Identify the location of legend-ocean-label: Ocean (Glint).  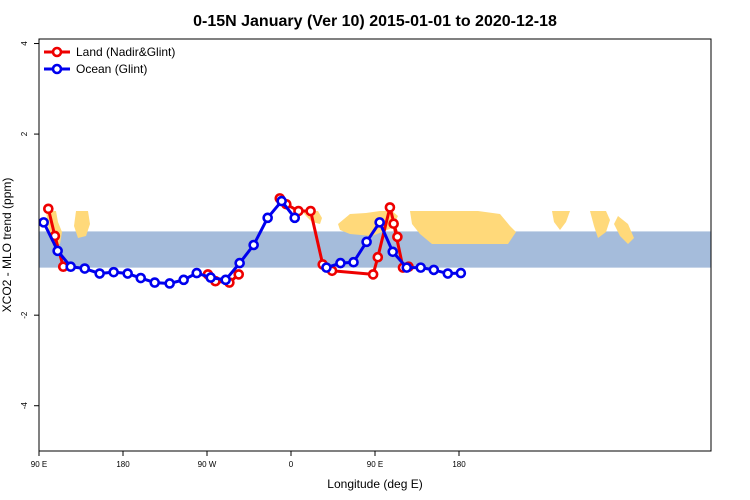
(111, 69).